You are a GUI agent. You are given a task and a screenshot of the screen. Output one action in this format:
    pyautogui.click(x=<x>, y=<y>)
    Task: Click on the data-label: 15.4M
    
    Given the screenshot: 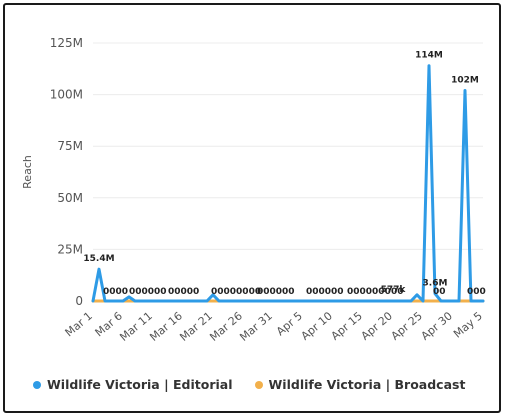 What is the action you would take?
    pyautogui.click(x=98, y=259)
    